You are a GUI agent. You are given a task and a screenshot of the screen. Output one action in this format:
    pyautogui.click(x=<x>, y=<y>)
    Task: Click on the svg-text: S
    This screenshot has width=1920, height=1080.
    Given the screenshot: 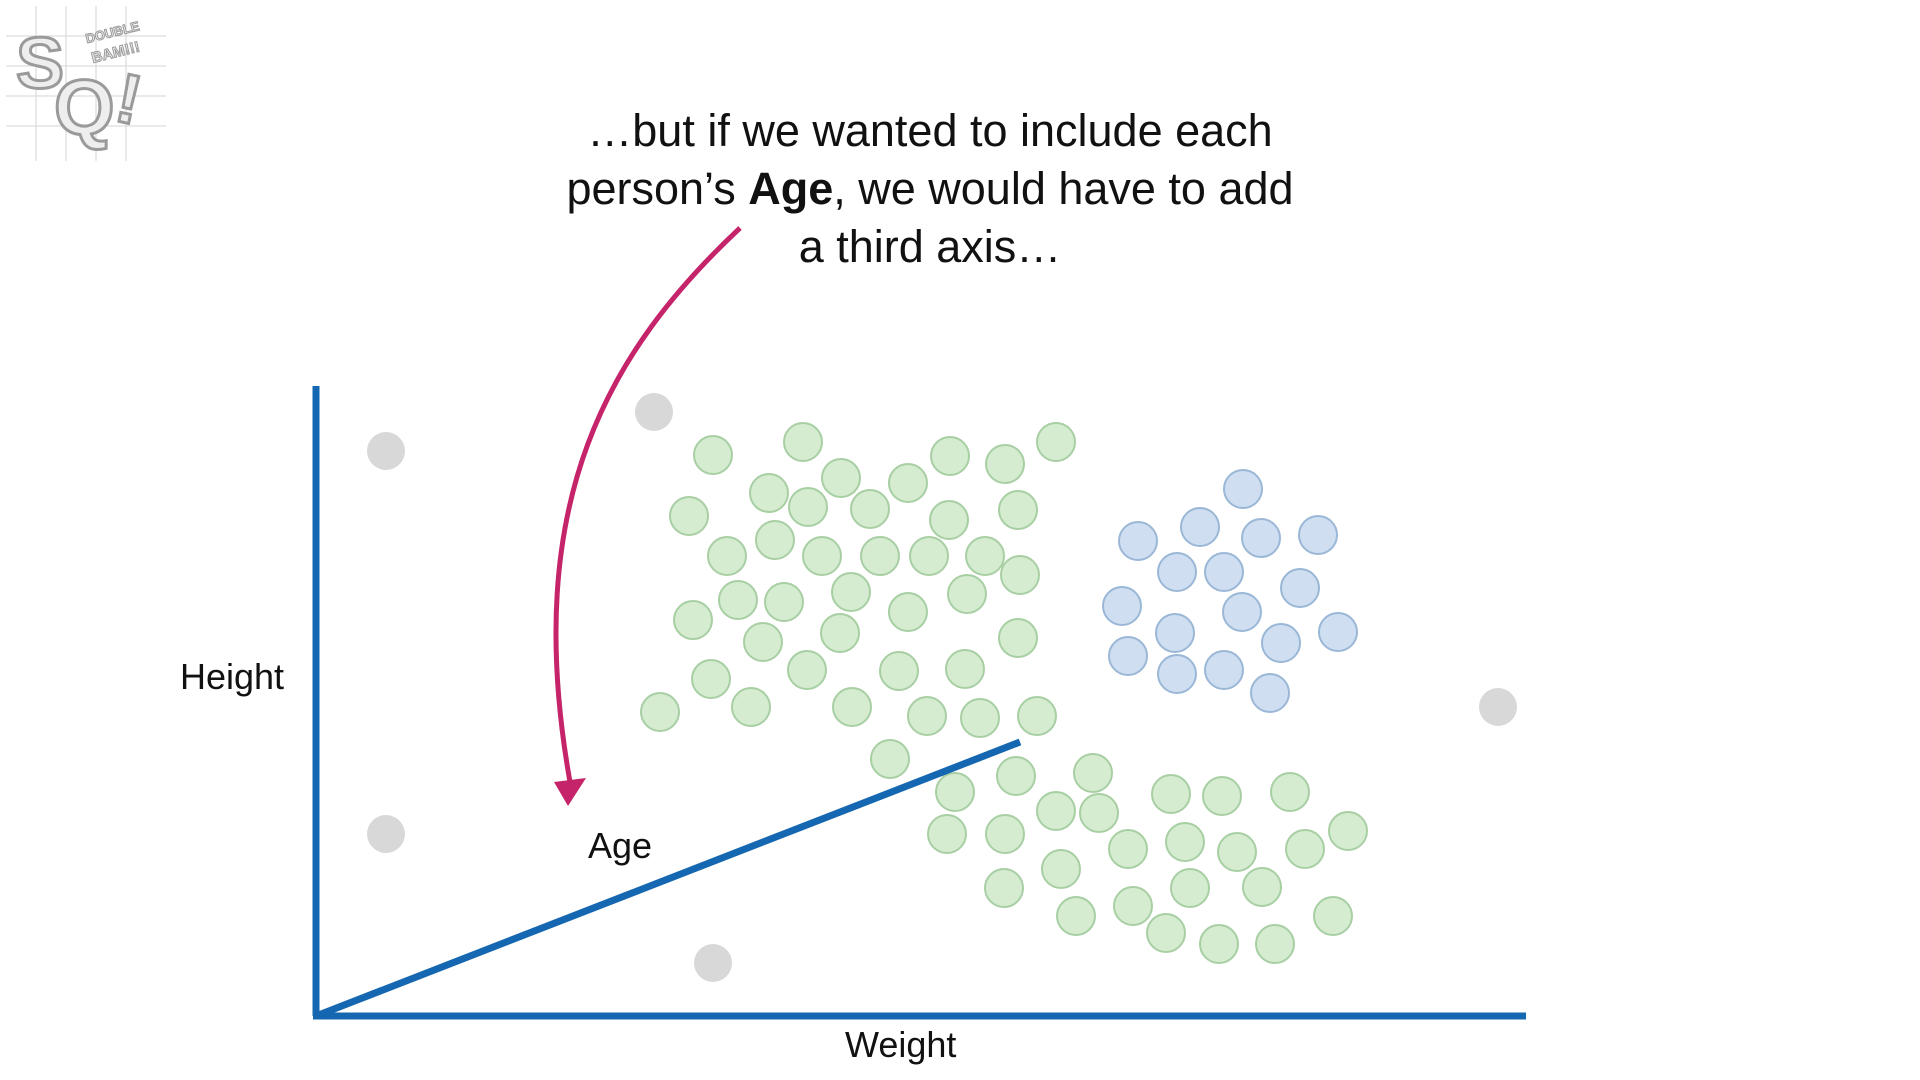 What is the action you would take?
    pyautogui.click(x=40, y=64)
    